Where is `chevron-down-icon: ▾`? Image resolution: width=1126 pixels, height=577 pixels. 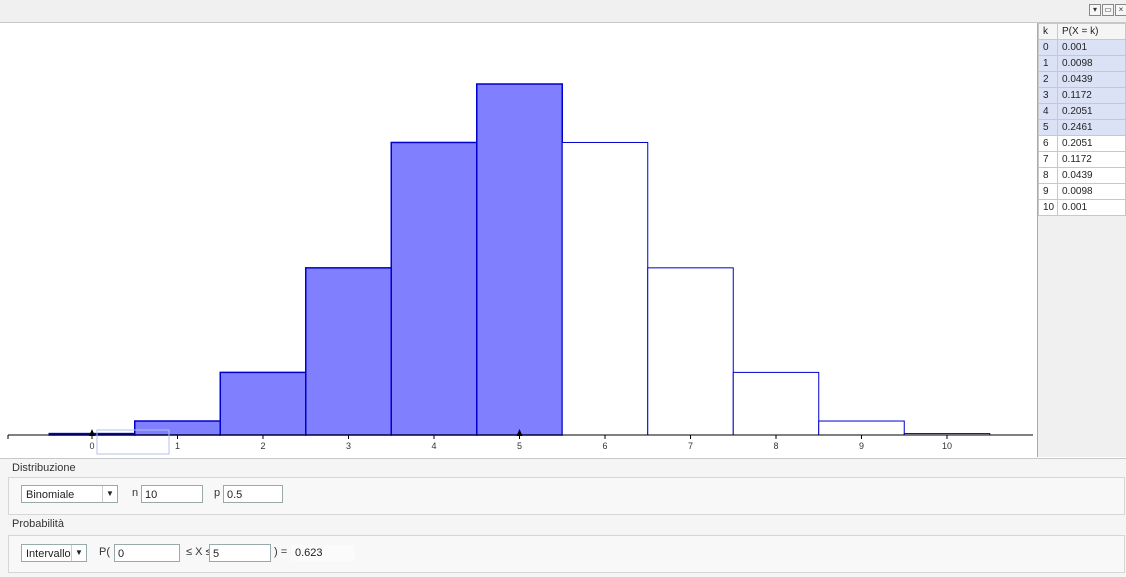
chevron-down-icon: ▾ is located at coordinates (1094, 9).